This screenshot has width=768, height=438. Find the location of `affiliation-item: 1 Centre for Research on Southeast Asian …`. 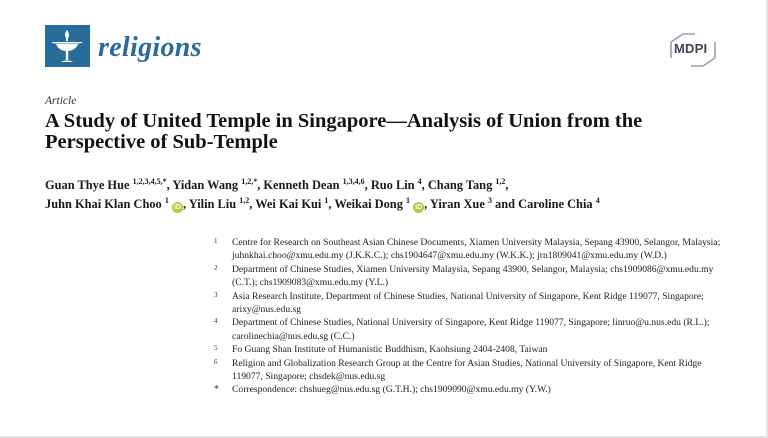

affiliation-item: 1 Centre for Research on Southeast Asian … is located at coordinates (474, 249).